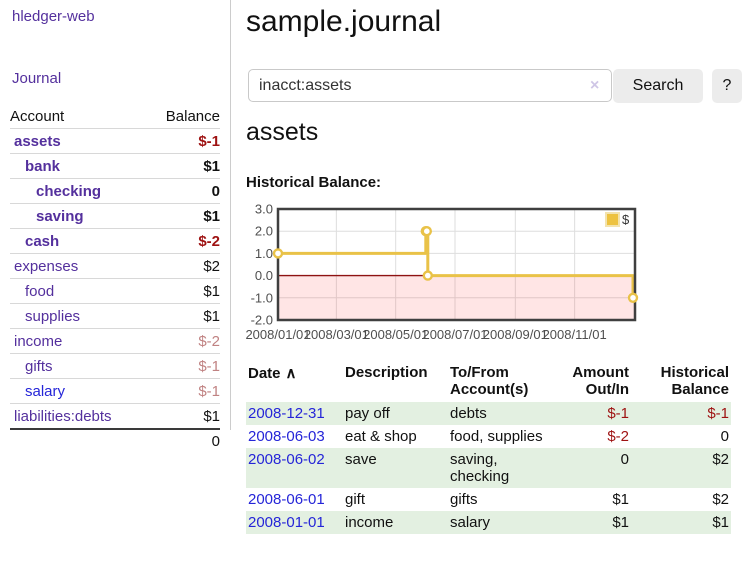 The width and height of the screenshot is (742, 582). Describe the element at coordinates (618, 436) in the screenshot. I see `transaction-amount: $-2` at that location.